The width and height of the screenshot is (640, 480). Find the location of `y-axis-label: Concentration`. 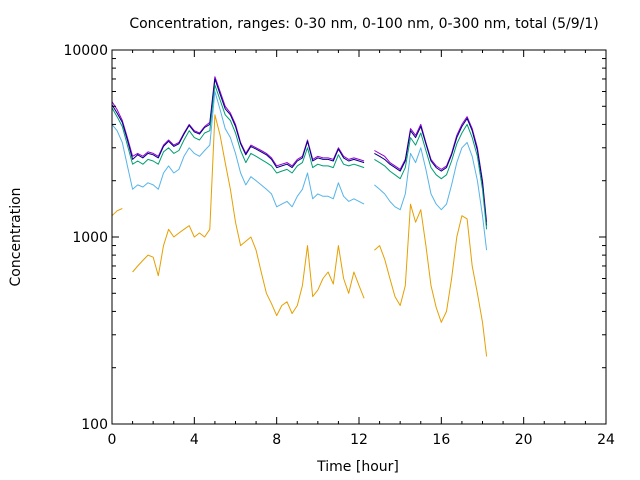

y-axis-label: Concentration is located at coordinates (16, 236).